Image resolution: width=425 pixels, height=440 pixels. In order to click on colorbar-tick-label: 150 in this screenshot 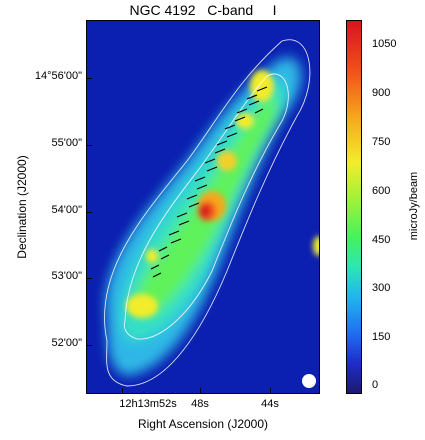, I will do `click(381, 337)`.